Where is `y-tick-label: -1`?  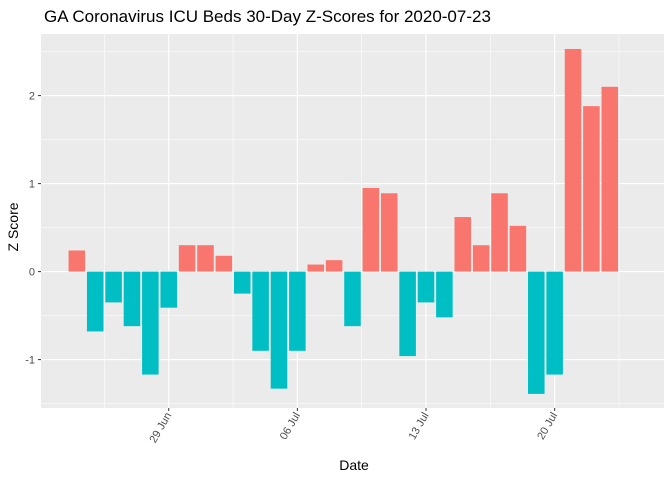
y-tick-label: -1 is located at coordinates (30, 361).